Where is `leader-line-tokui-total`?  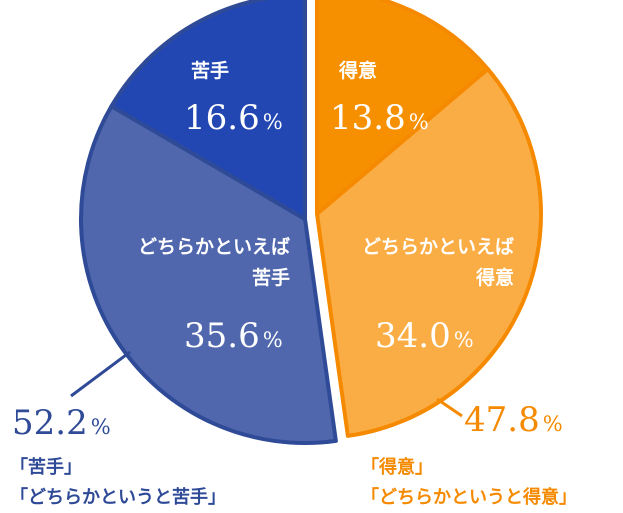 leader-line-tokui-total is located at coordinates (449, 407).